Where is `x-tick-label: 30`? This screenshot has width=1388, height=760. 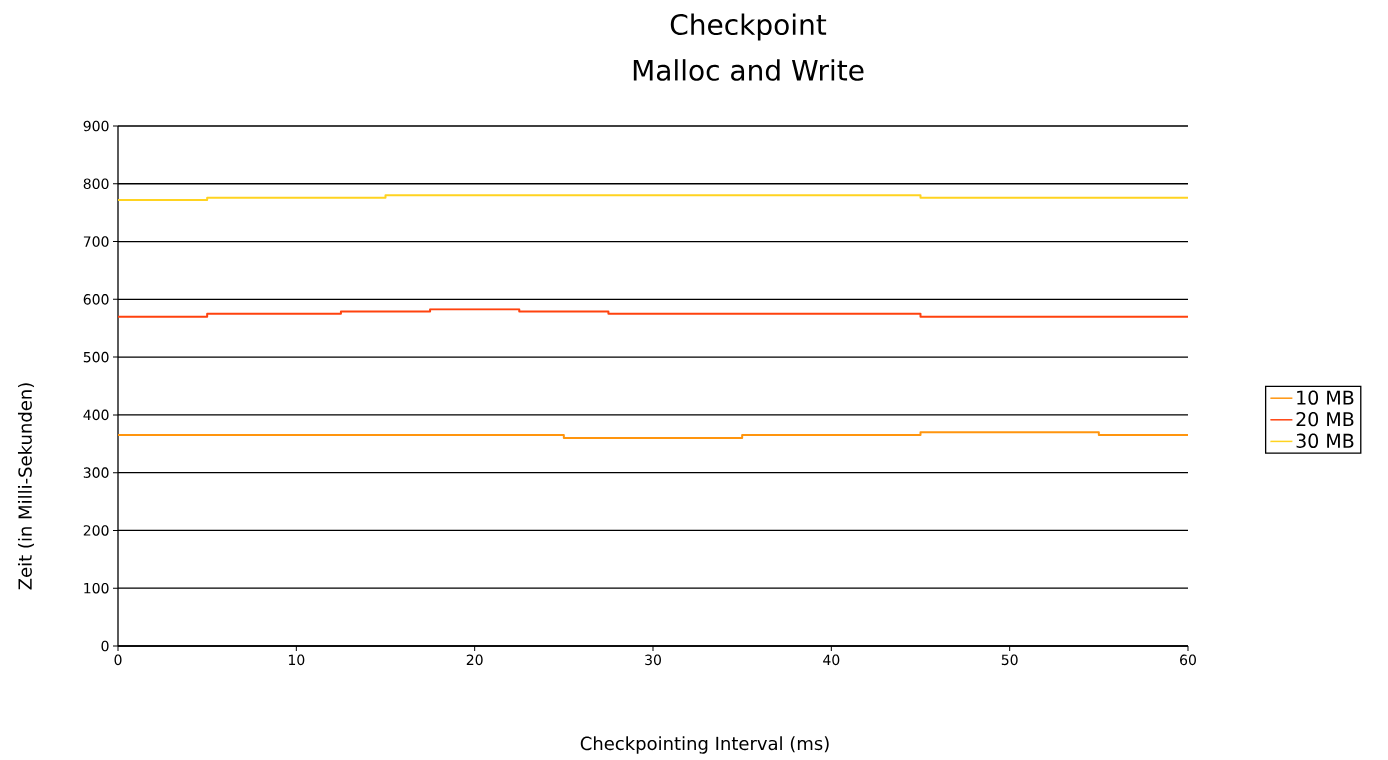 x-tick-label: 30 is located at coordinates (653, 660).